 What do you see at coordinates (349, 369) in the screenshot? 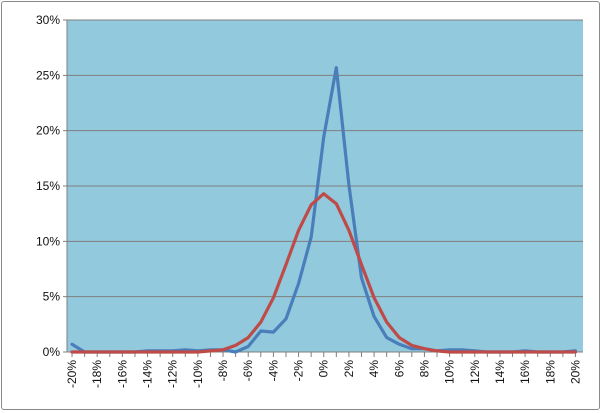
I see `x-tick-label: 2%` at bounding box center [349, 369].